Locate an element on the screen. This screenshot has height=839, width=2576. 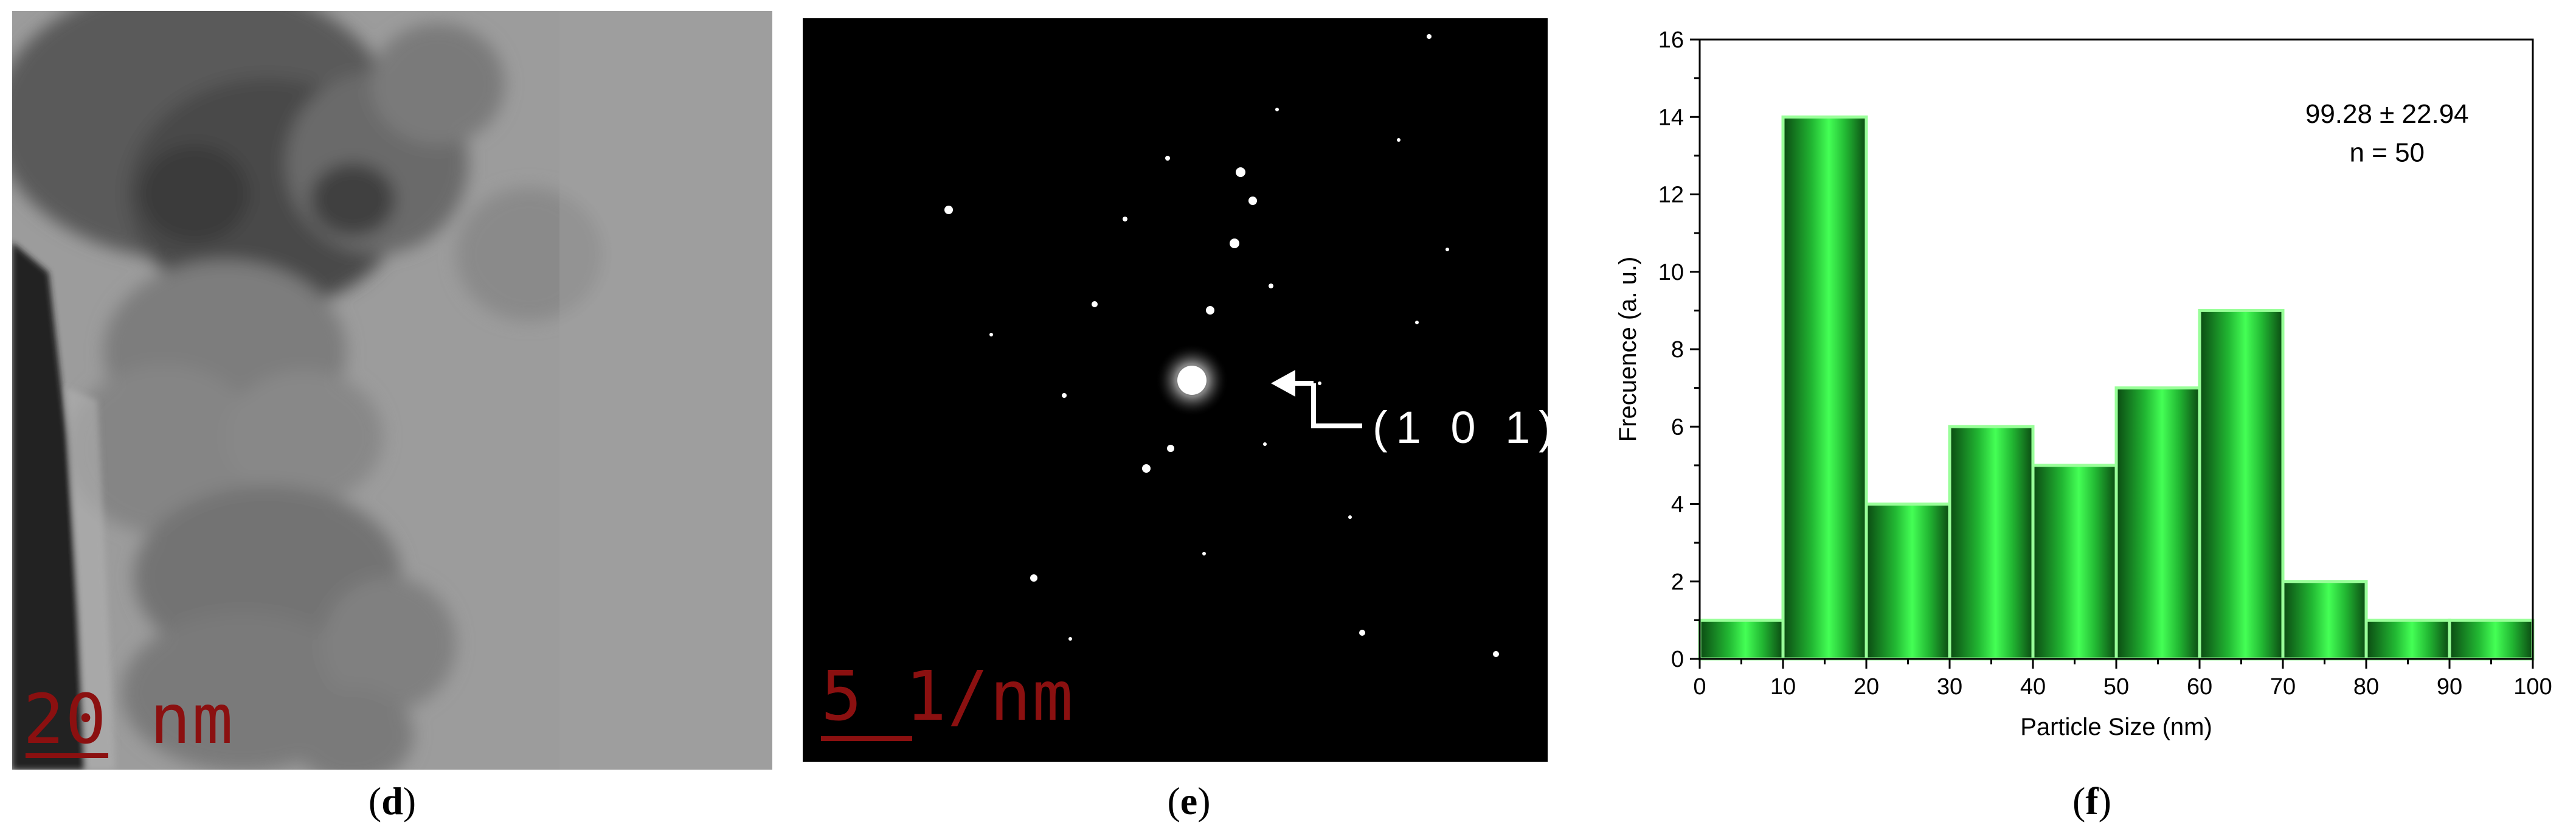
scale-bar-e is located at coordinates (866, 738).